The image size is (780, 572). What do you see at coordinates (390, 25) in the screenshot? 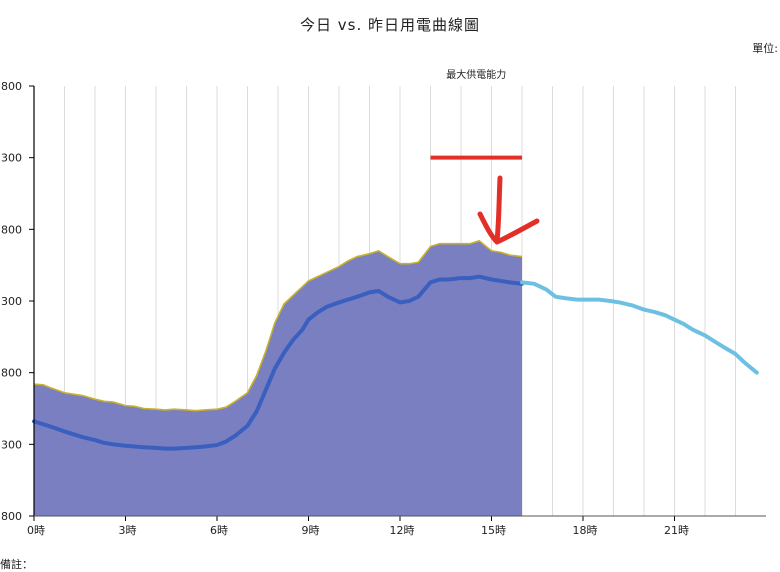
I see `chart-title: 今日 vs. 昨日用電曲線圖` at bounding box center [390, 25].